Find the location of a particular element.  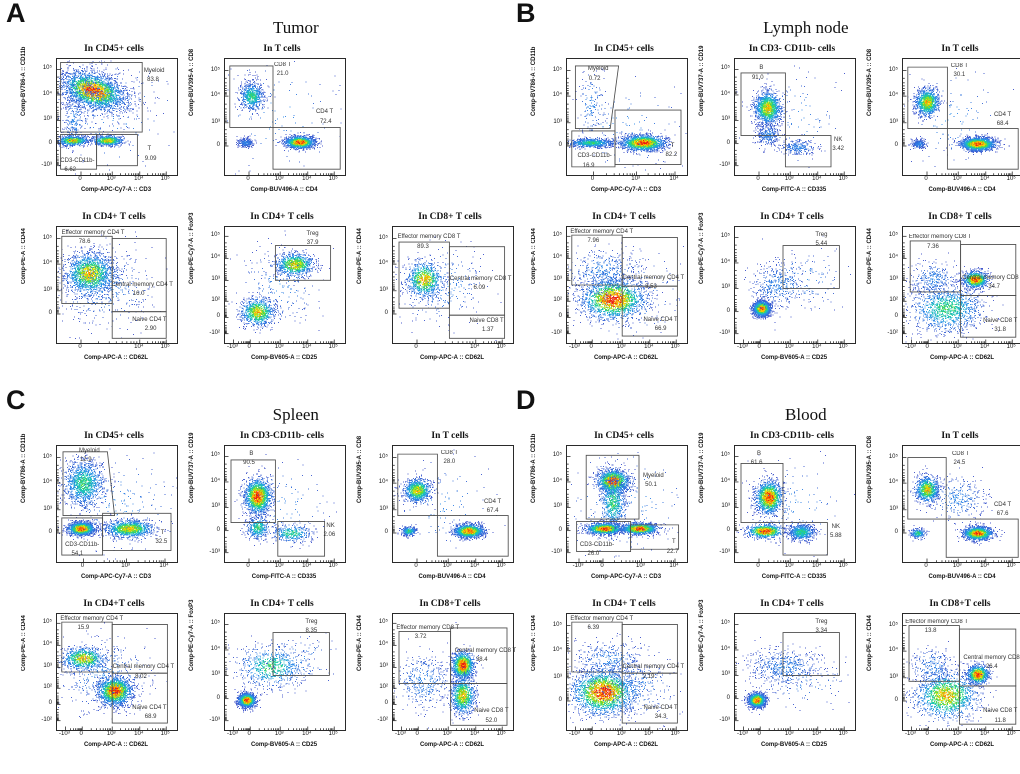

gate-value: 61.6 is located at coordinates (756, 463).